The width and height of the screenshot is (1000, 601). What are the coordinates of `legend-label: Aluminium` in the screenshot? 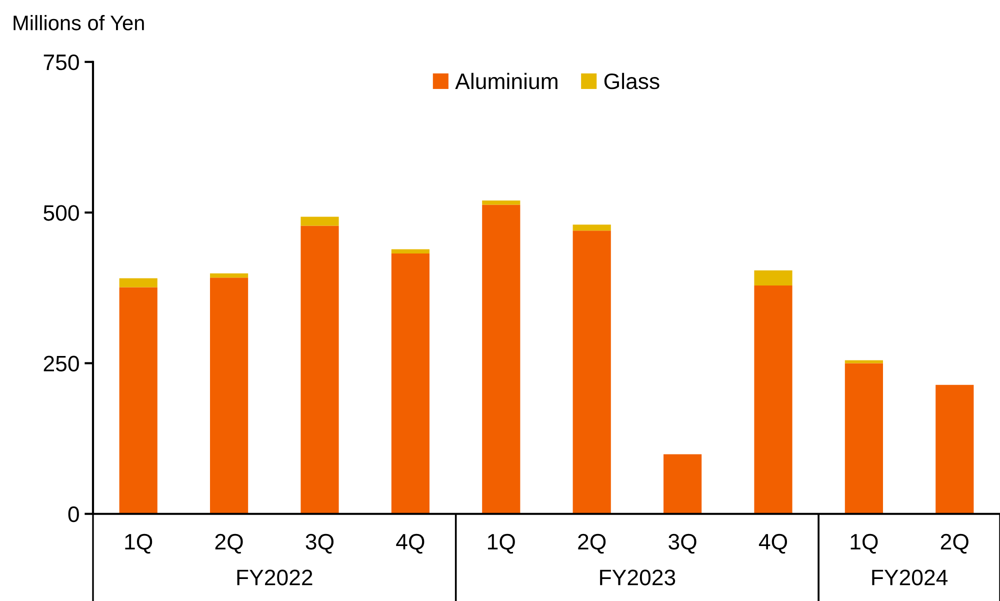 It's located at (506, 81).